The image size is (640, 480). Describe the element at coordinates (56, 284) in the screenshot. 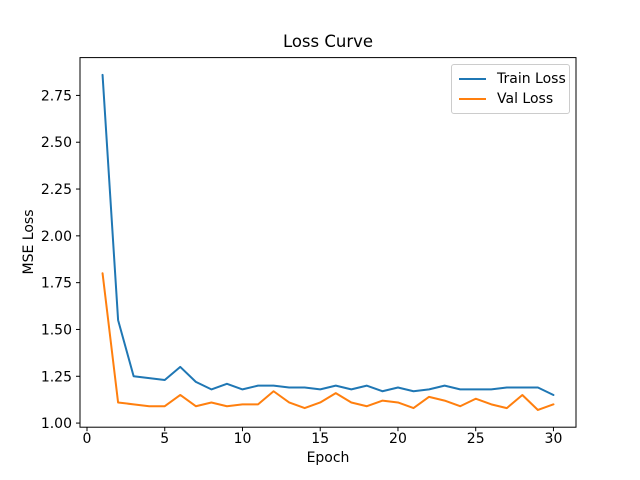

I see `y-tick-label: 1.75` at that location.